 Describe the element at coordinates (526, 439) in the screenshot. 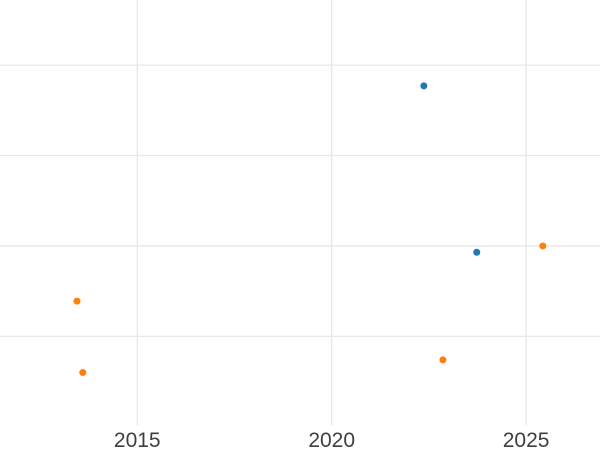

I see `x-axis-tick-label: 2025` at that location.